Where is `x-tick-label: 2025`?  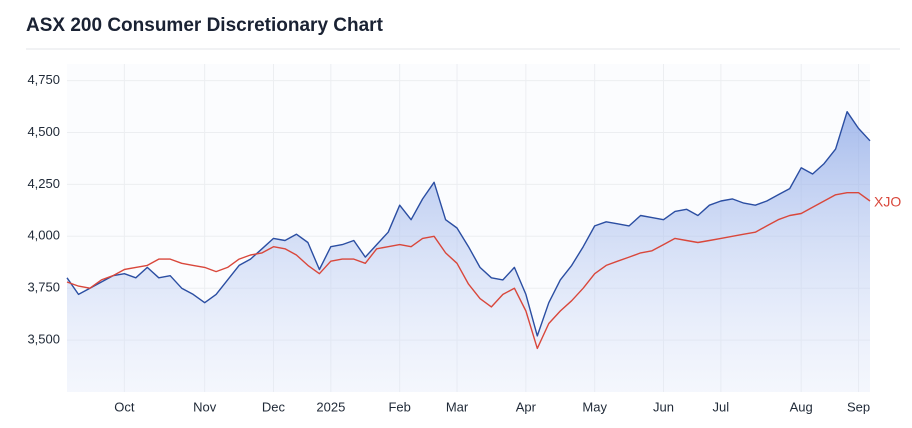 x-tick-label: 2025 is located at coordinates (330, 406).